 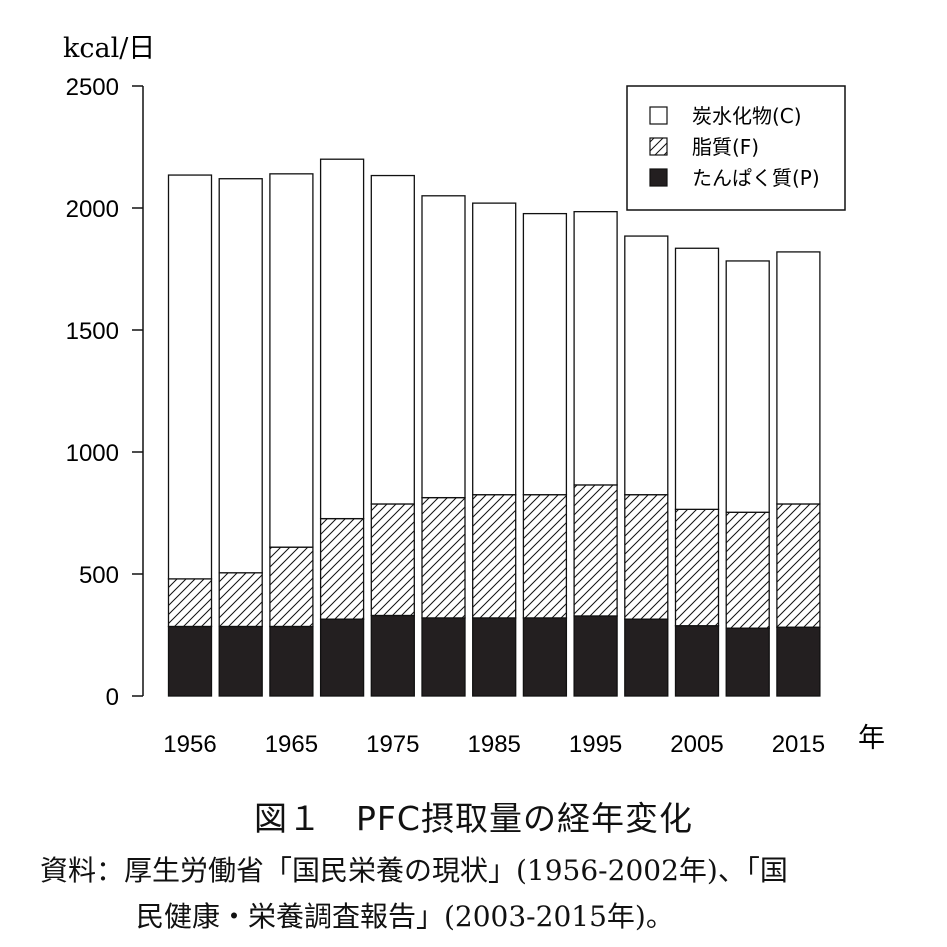 I want to click on legend-swatch-hatch, so click(x=658, y=146).